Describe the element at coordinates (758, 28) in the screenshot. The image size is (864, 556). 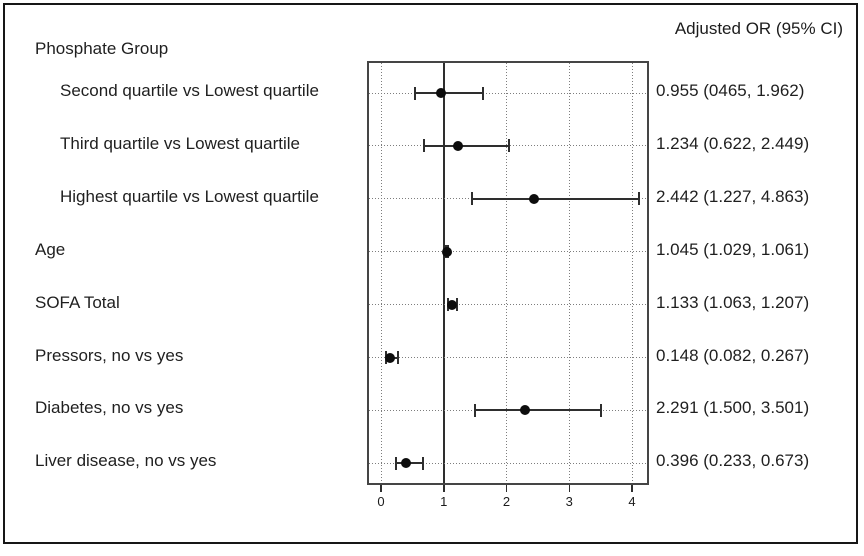
I see `column-header-adjusted-or: Adjusted OR (95% CI)` at that location.